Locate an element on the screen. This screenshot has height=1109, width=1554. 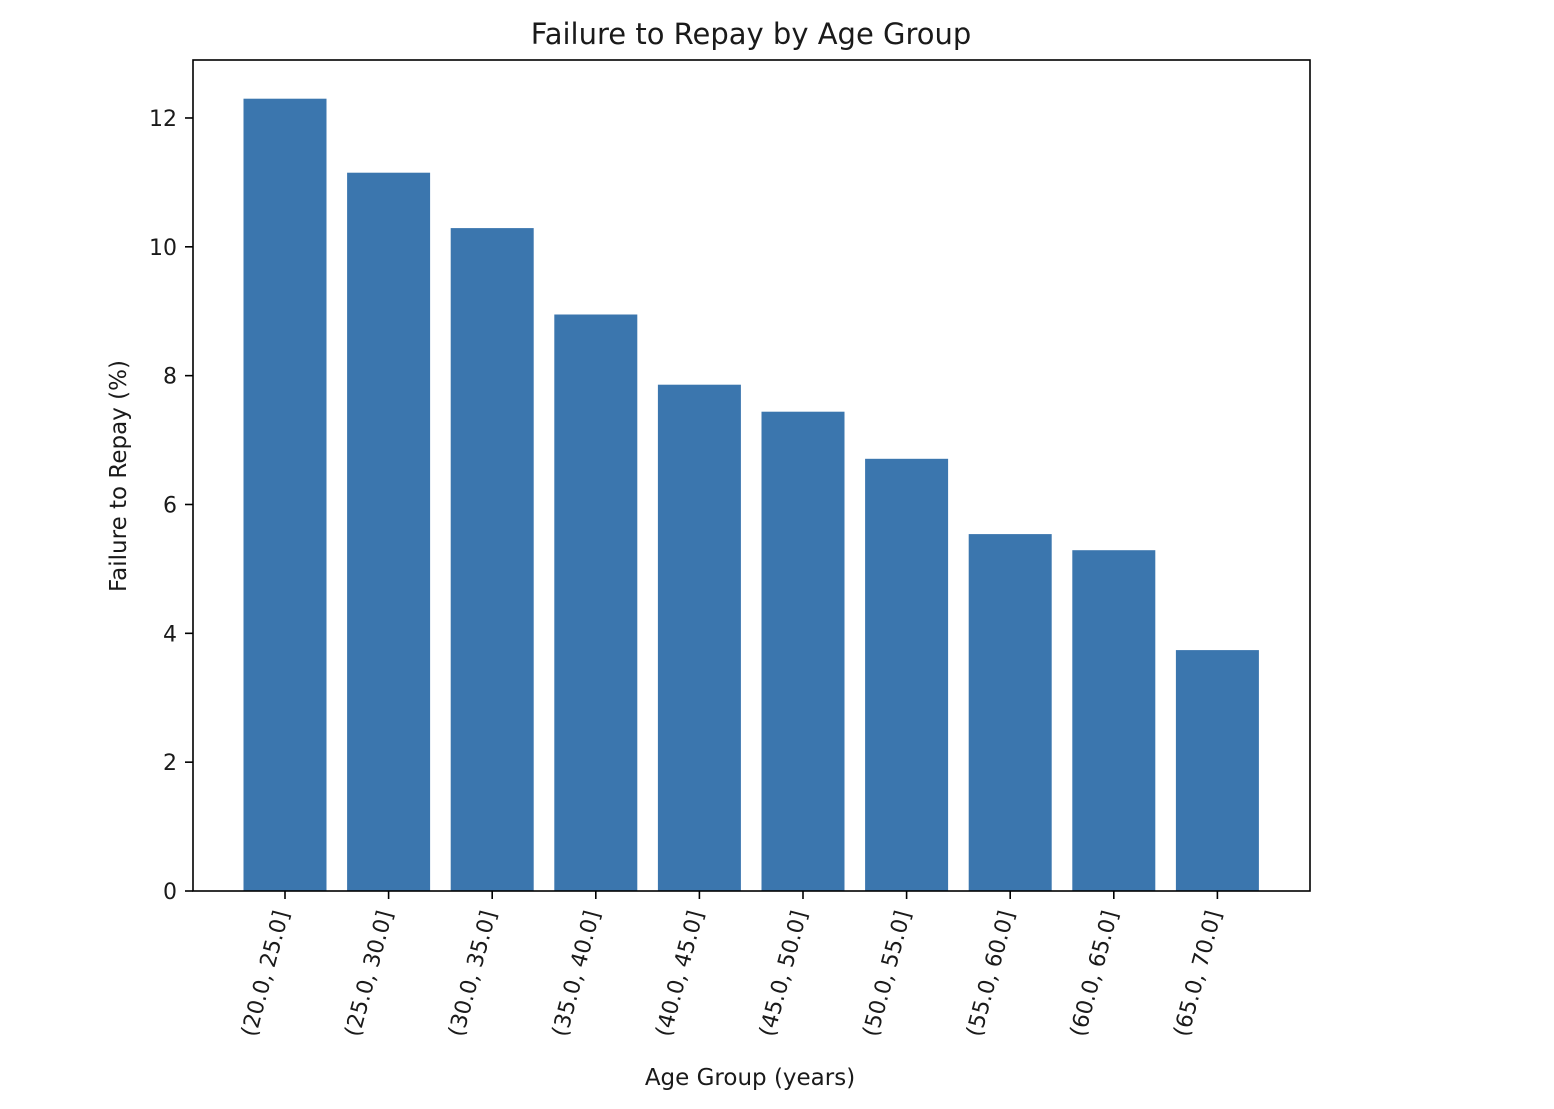
chart-title: Failure to Repay by Age Group is located at coordinates (751, 34).